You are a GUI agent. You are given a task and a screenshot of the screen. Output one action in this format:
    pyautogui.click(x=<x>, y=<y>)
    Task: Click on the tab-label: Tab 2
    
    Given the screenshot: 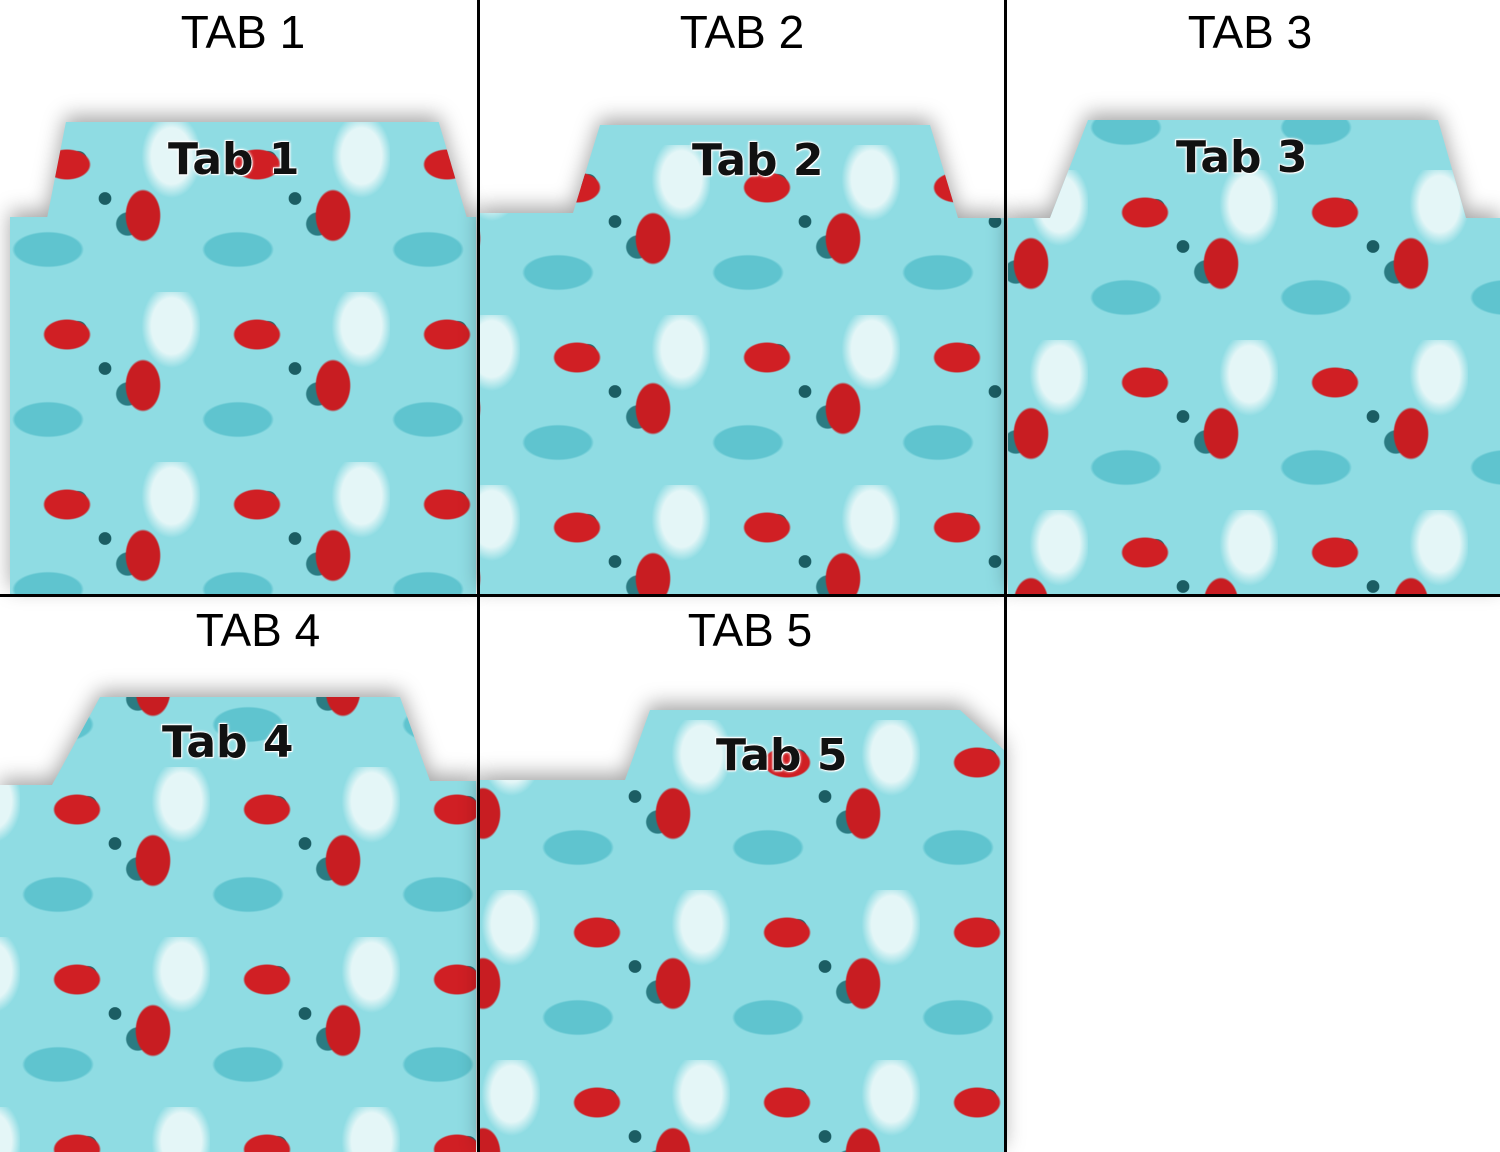 What is the action you would take?
    pyautogui.click(x=758, y=160)
    